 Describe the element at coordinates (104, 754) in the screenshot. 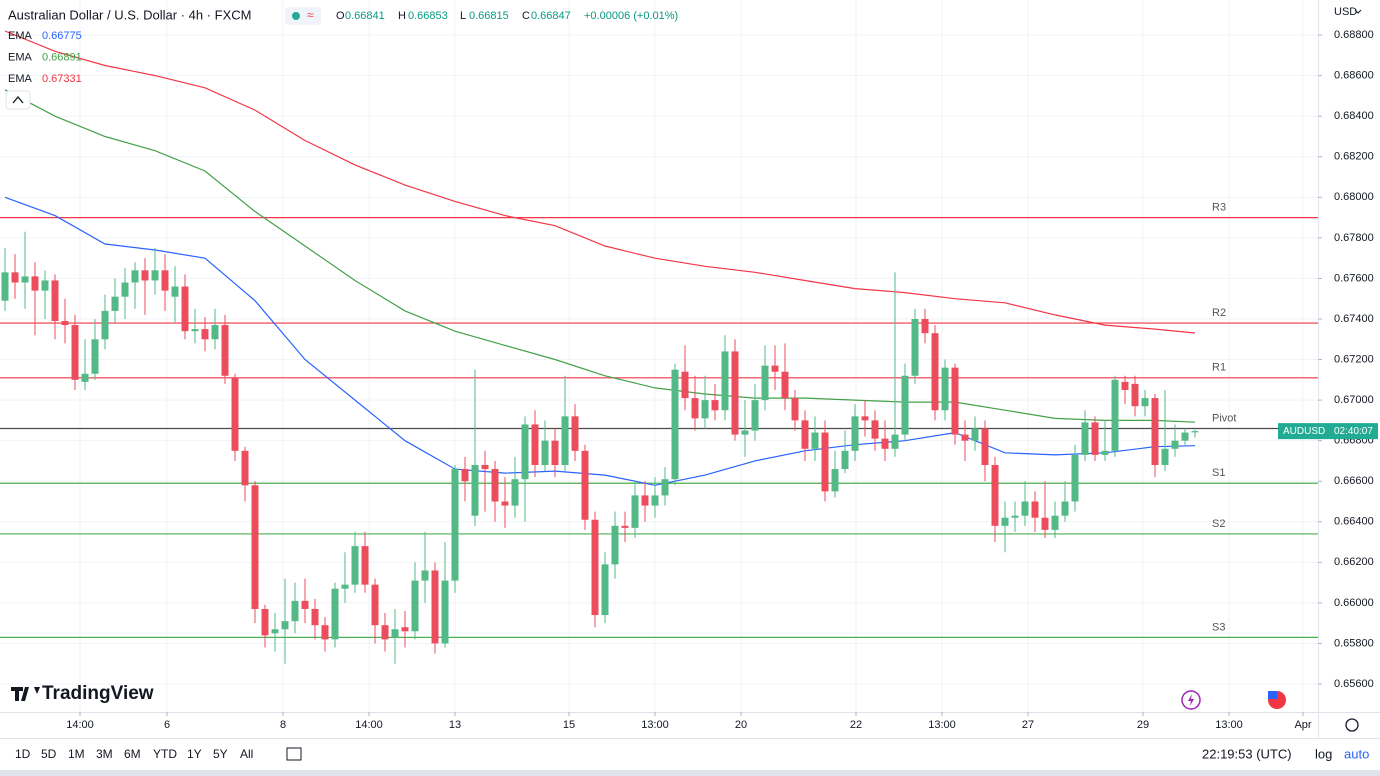

I see `range-button: 3M` at that location.